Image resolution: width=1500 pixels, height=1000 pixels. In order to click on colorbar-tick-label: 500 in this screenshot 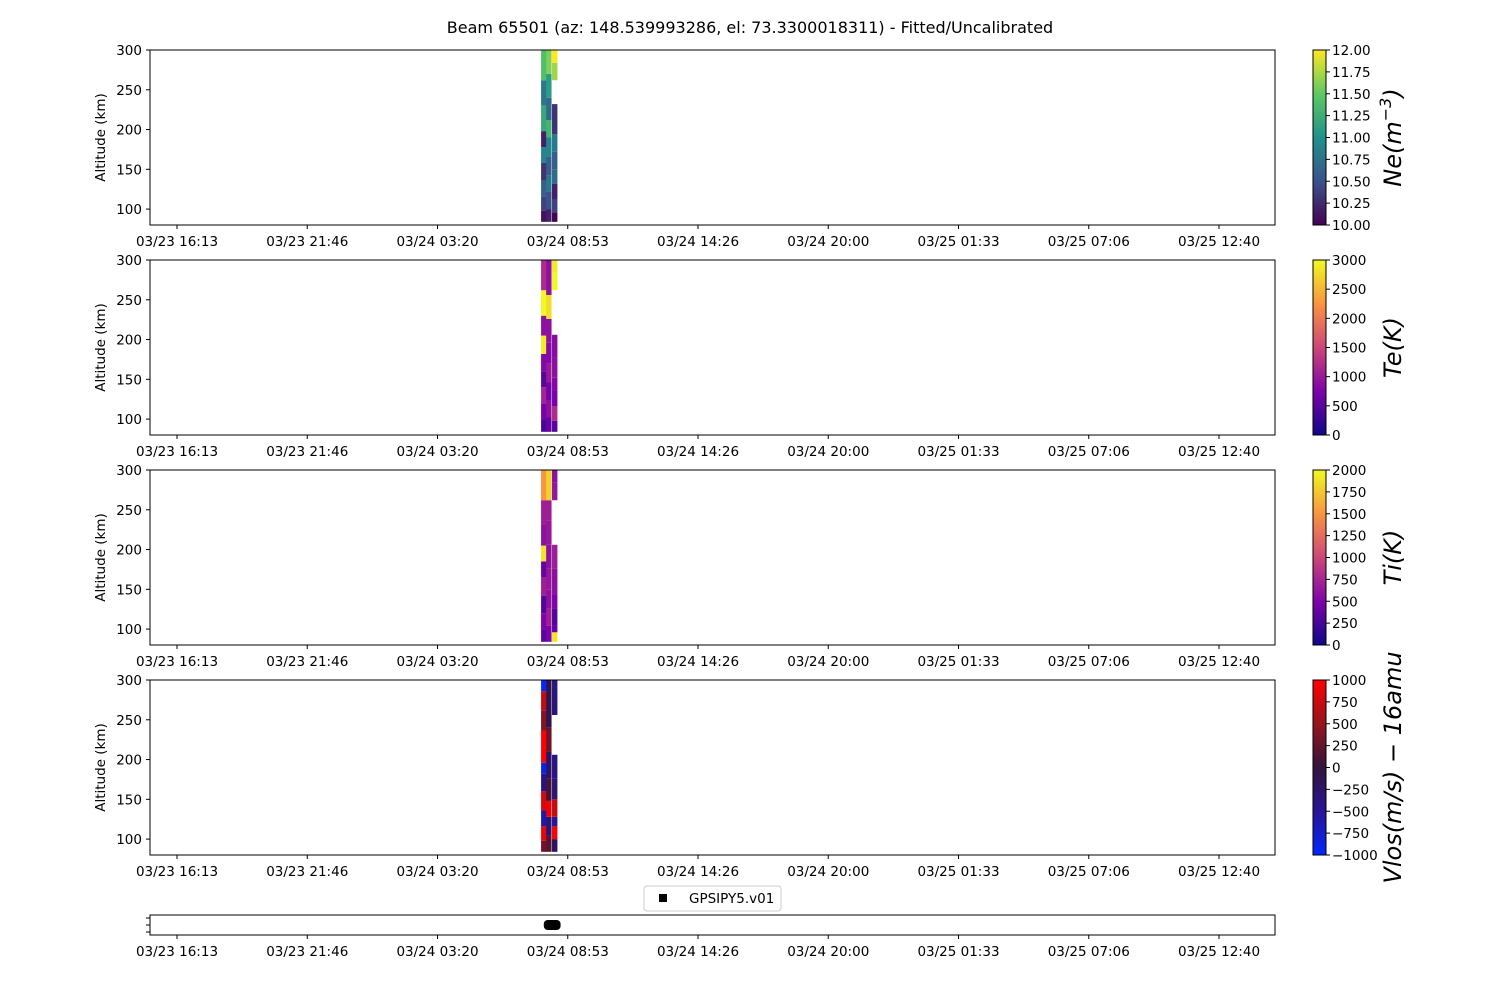, I will do `click(1345, 725)`.